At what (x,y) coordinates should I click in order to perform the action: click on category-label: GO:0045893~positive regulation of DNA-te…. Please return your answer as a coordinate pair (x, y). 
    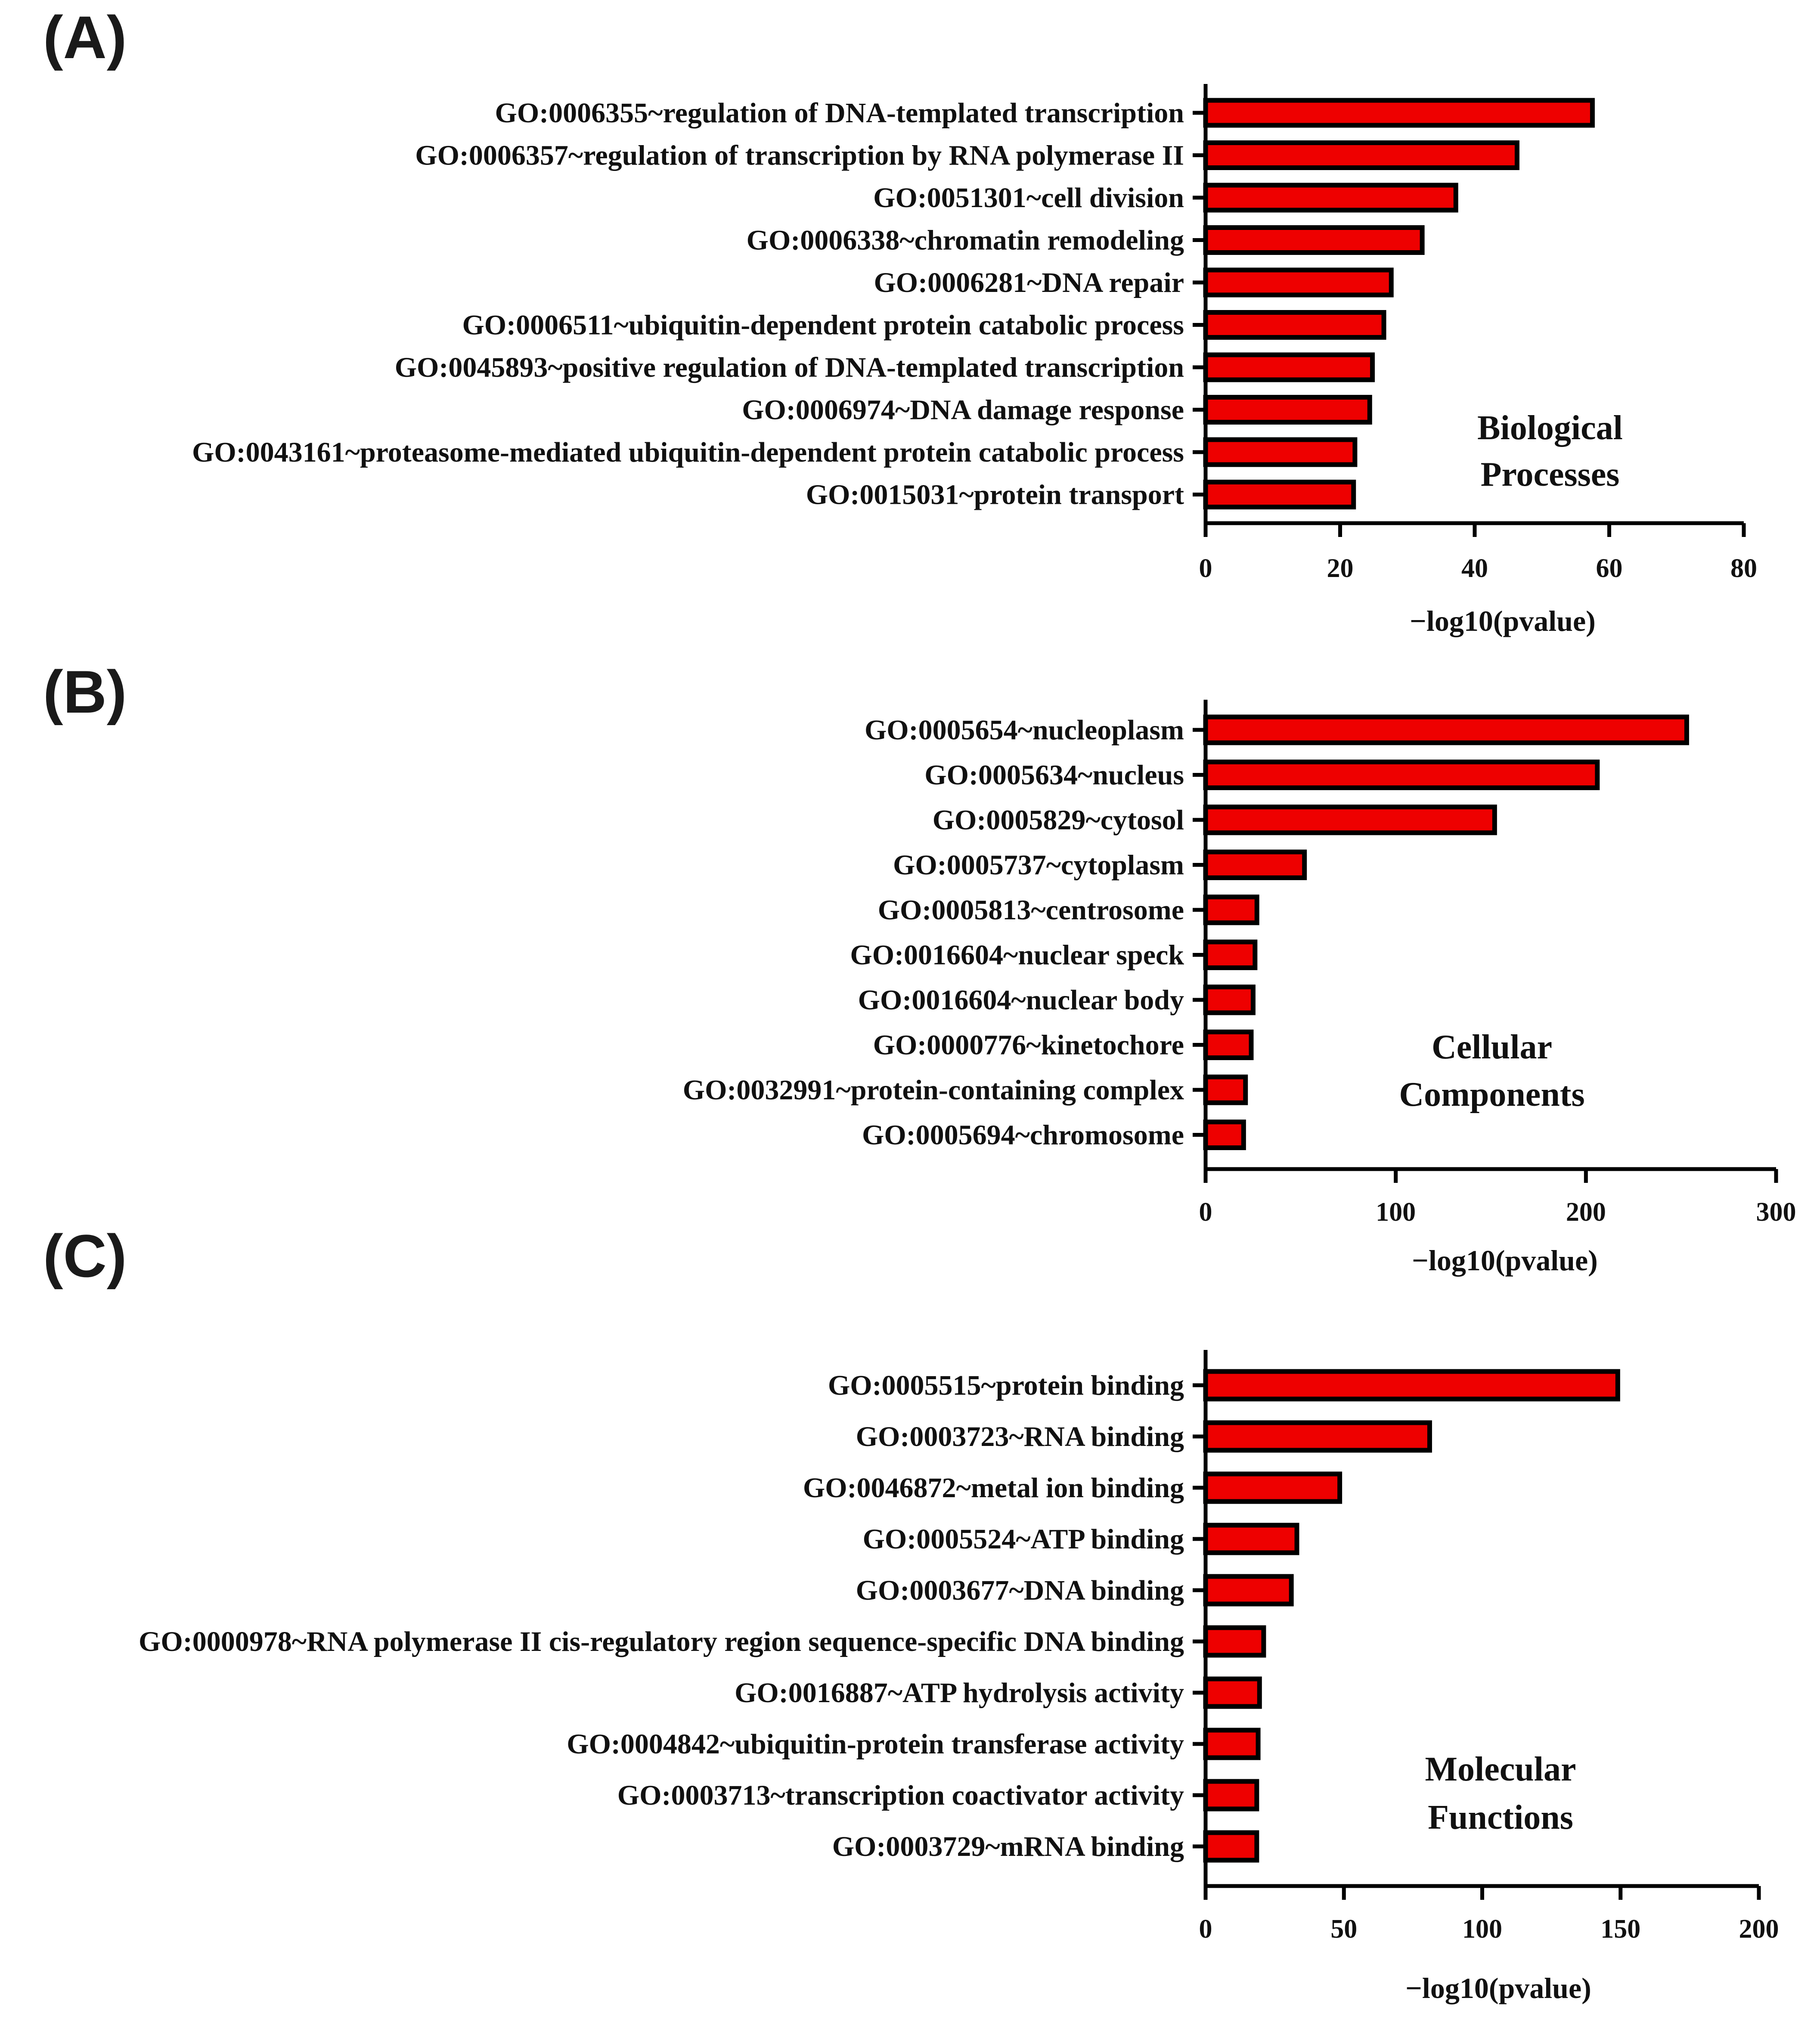
    Looking at the image, I should click on (789, 367).